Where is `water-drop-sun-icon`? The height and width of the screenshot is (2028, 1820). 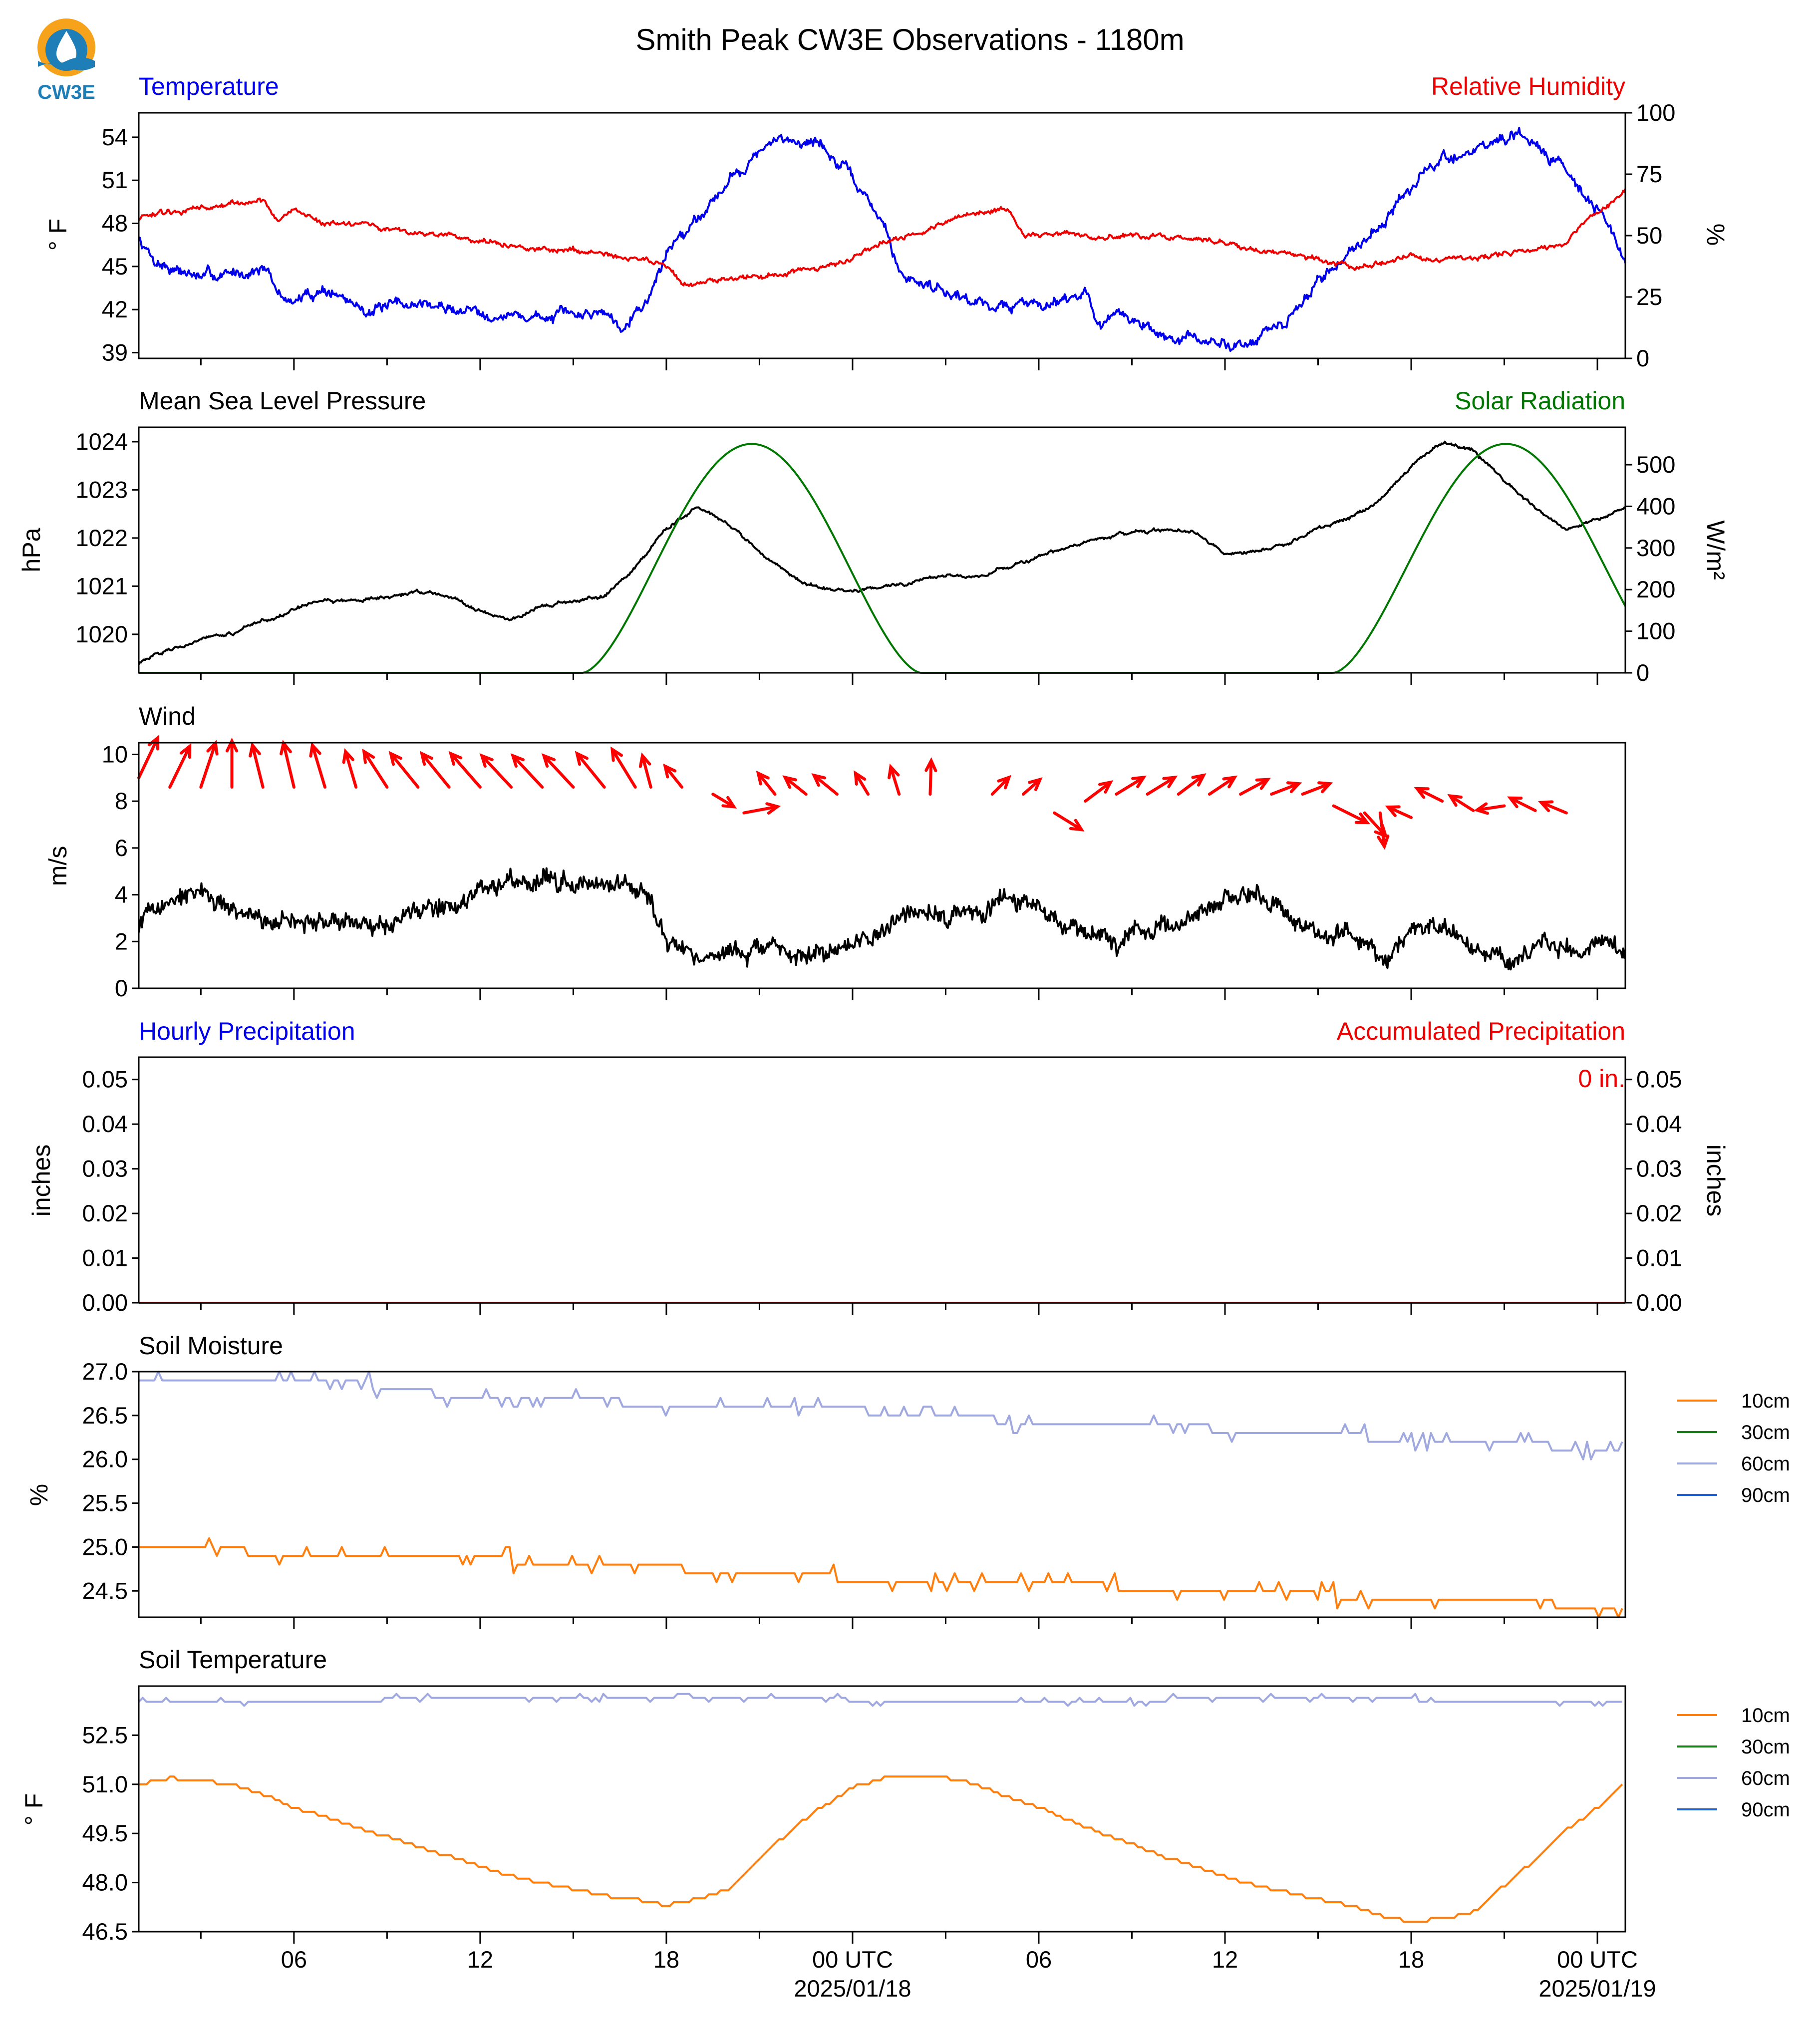 water-drop-sun-icon is located at coordinates (66, 47).